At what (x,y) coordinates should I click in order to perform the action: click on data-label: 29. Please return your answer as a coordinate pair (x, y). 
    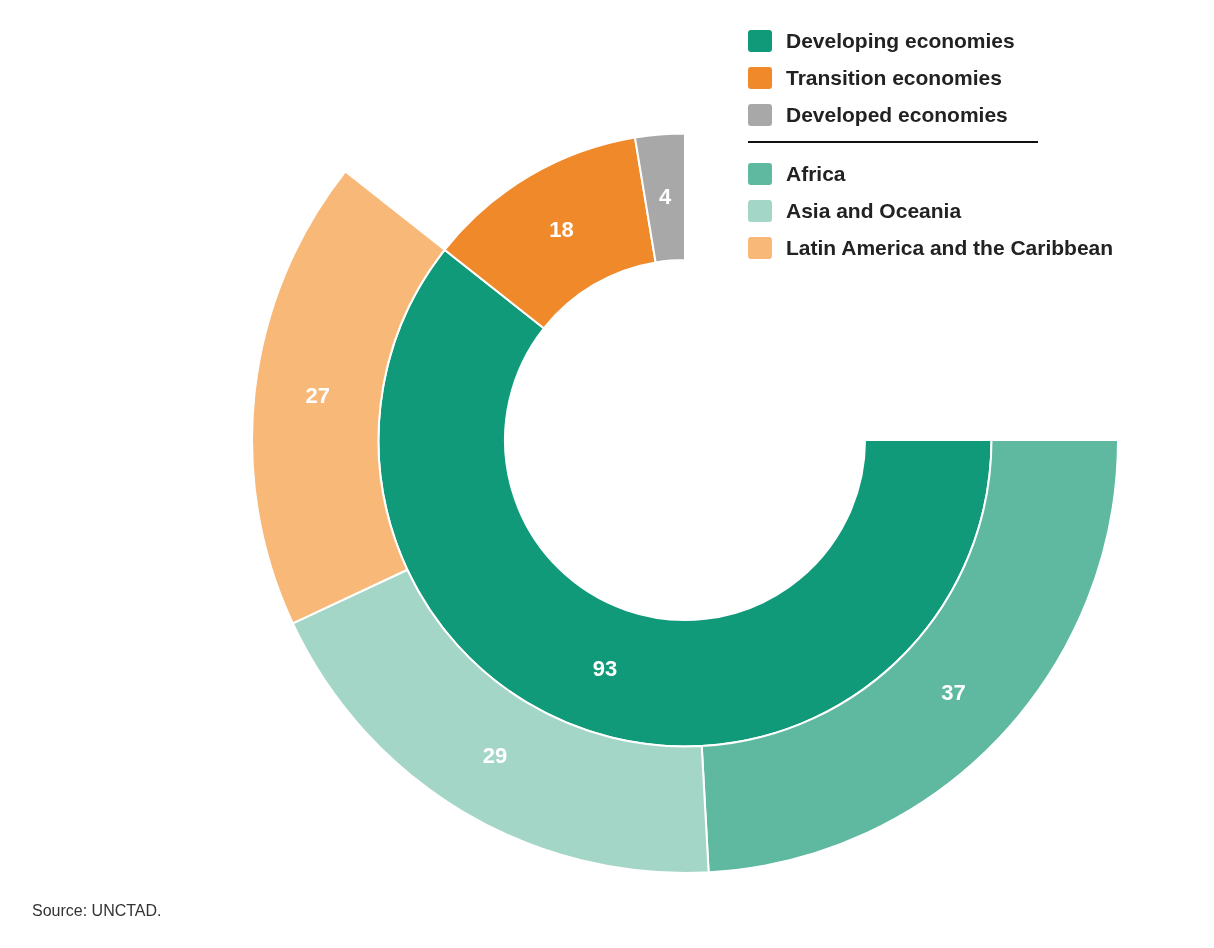
    Looking at the image, I should click on (495, 756).